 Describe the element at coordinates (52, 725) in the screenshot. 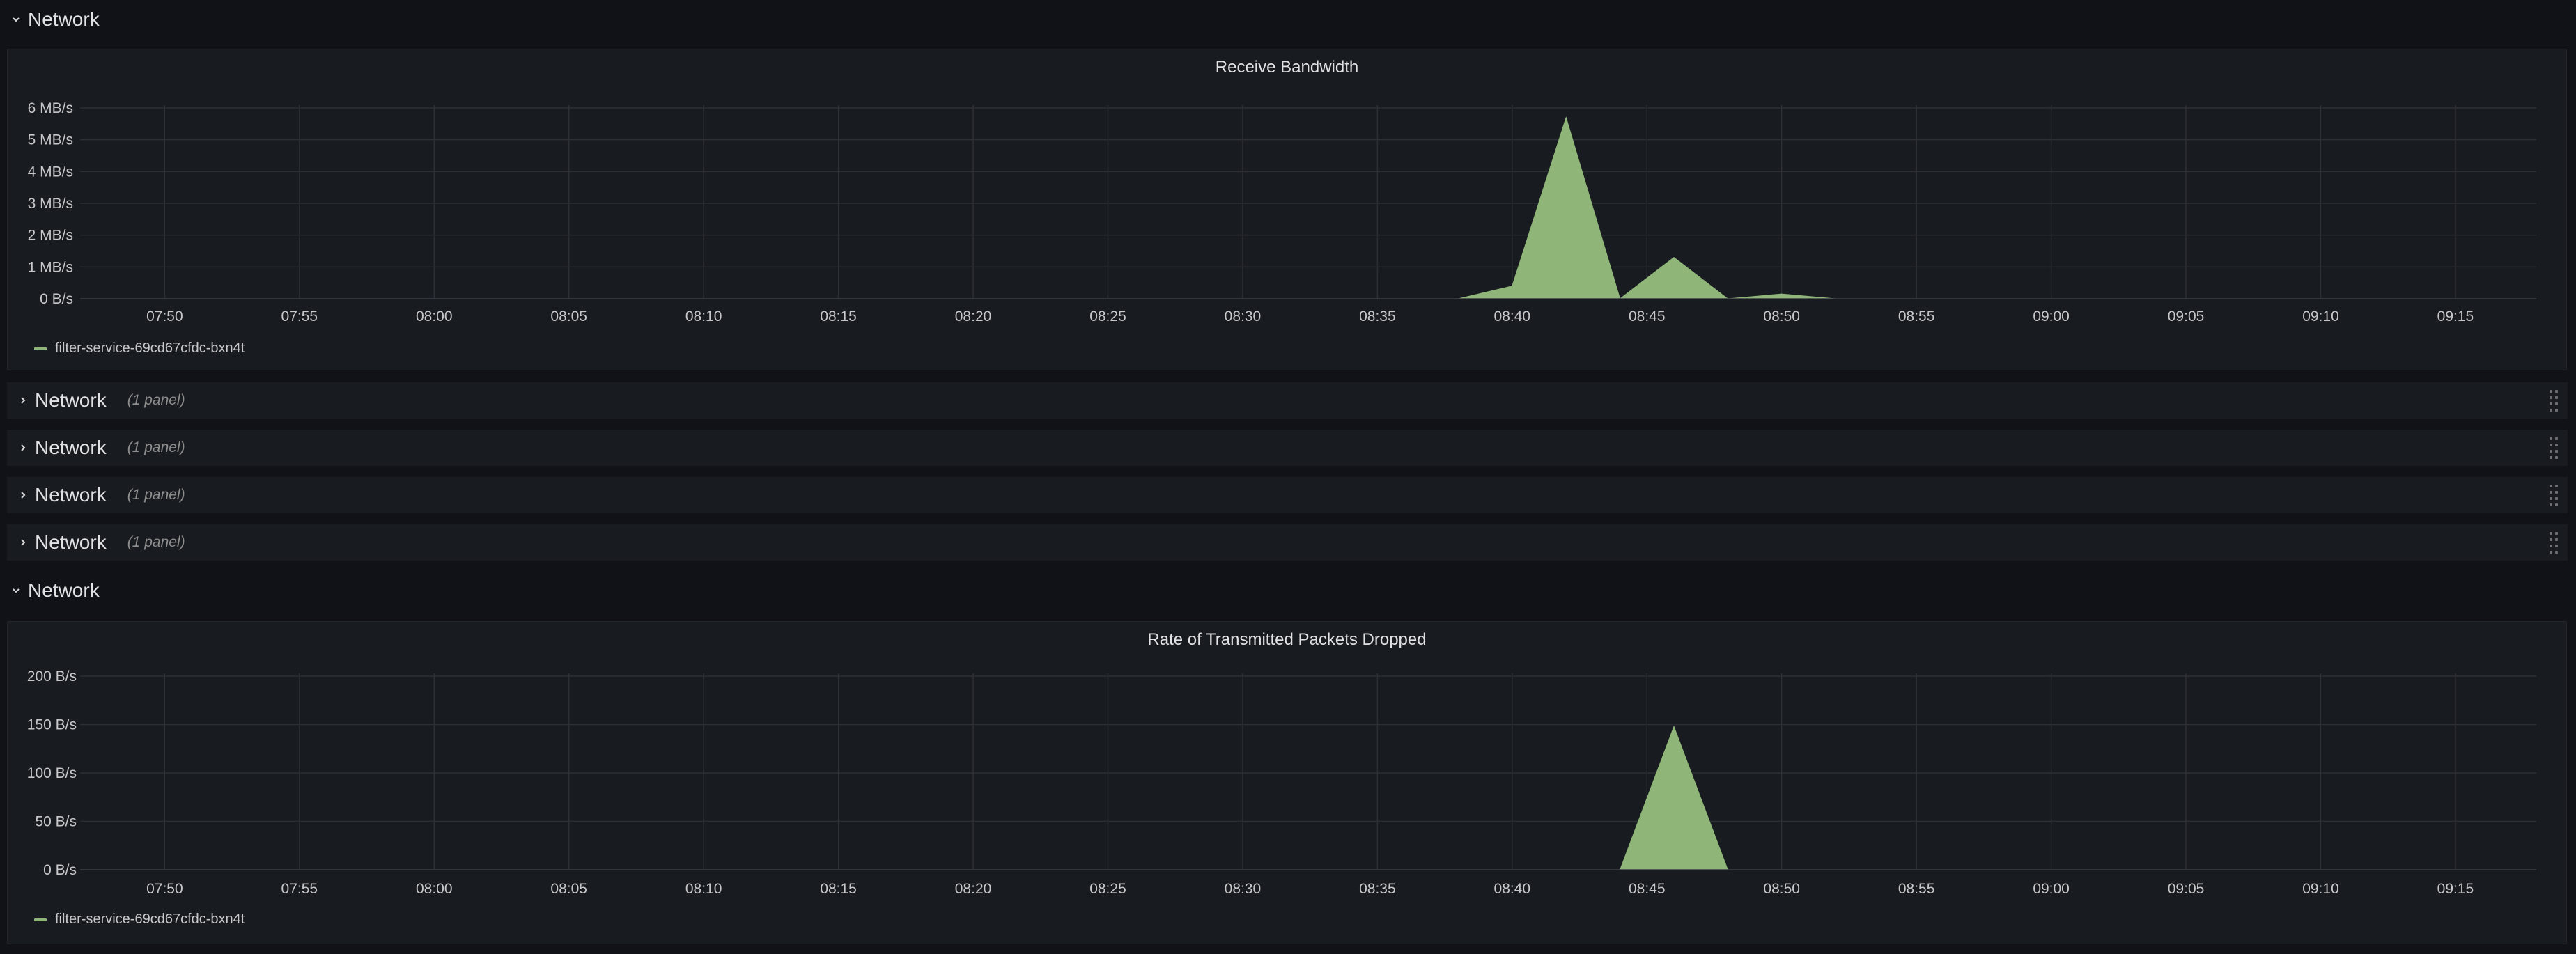

I see `y-tick-label: 150 B/s` at that location.